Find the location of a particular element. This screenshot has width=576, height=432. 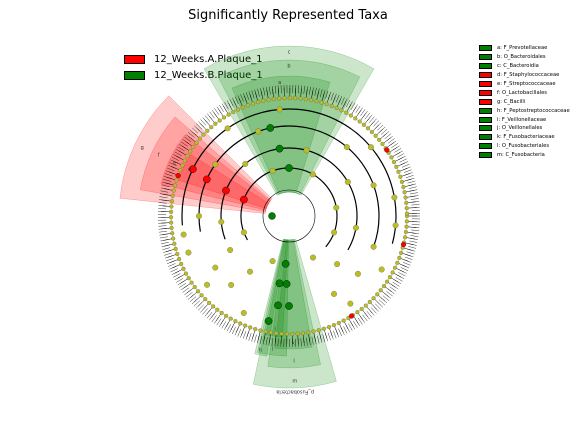

sector-label-phylum: p_Fusobacteria is located at coordinates (295, 391).